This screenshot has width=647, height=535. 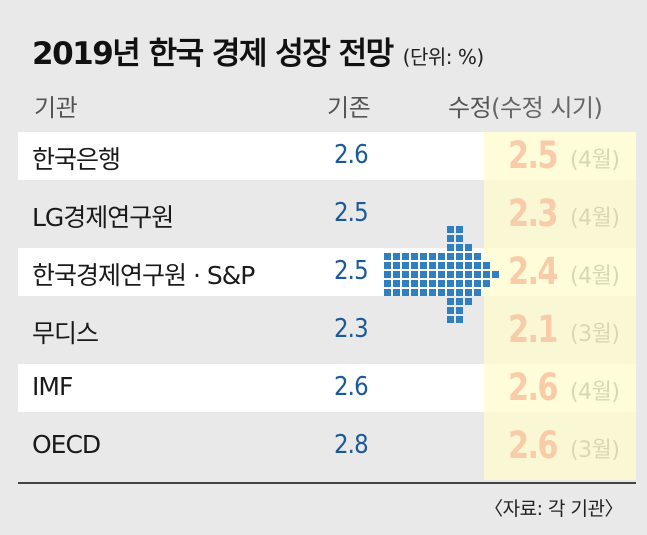 I want to click on right-arrow-icon, so click(x=441, y=274).